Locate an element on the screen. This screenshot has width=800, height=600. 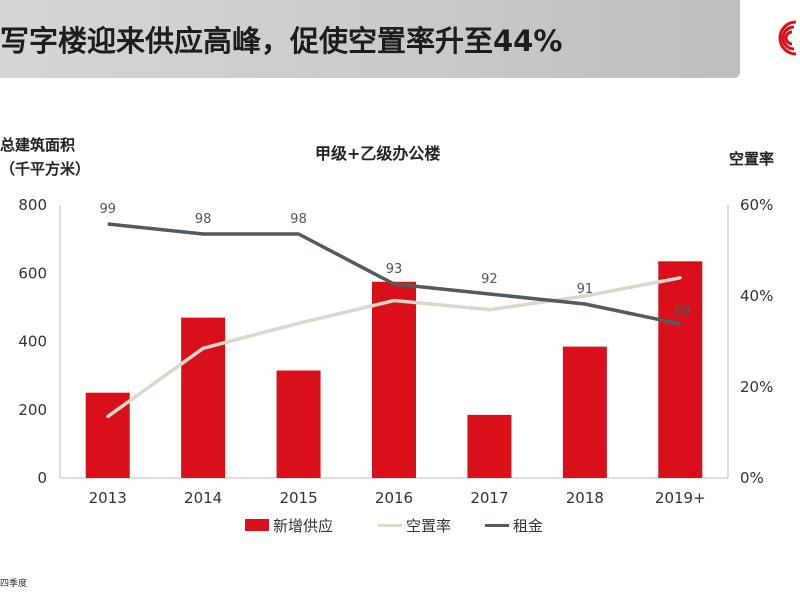
page-title: 写字楼迎来供应高峰，促使空置率升至44% is located at coordinates (281, 41).